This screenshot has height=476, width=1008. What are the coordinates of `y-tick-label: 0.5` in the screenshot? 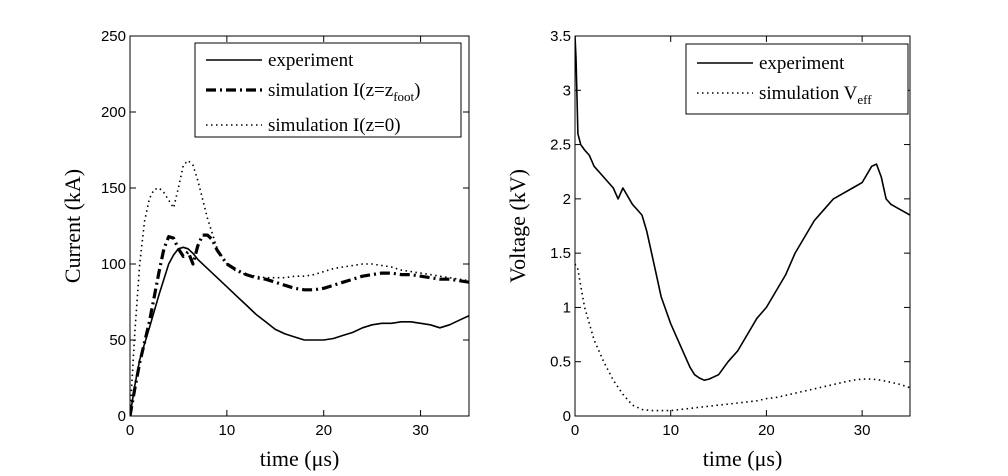 It's located at (560, 362).